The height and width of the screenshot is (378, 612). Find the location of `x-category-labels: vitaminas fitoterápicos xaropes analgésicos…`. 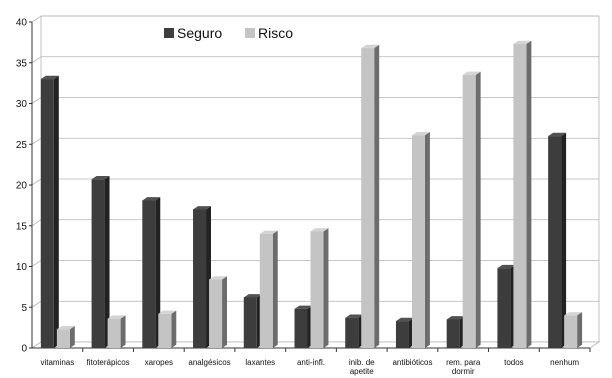

x-category-labels: vitaminas fitoterápicos xaropes analgésicos… is located at coordinates (309, 367).